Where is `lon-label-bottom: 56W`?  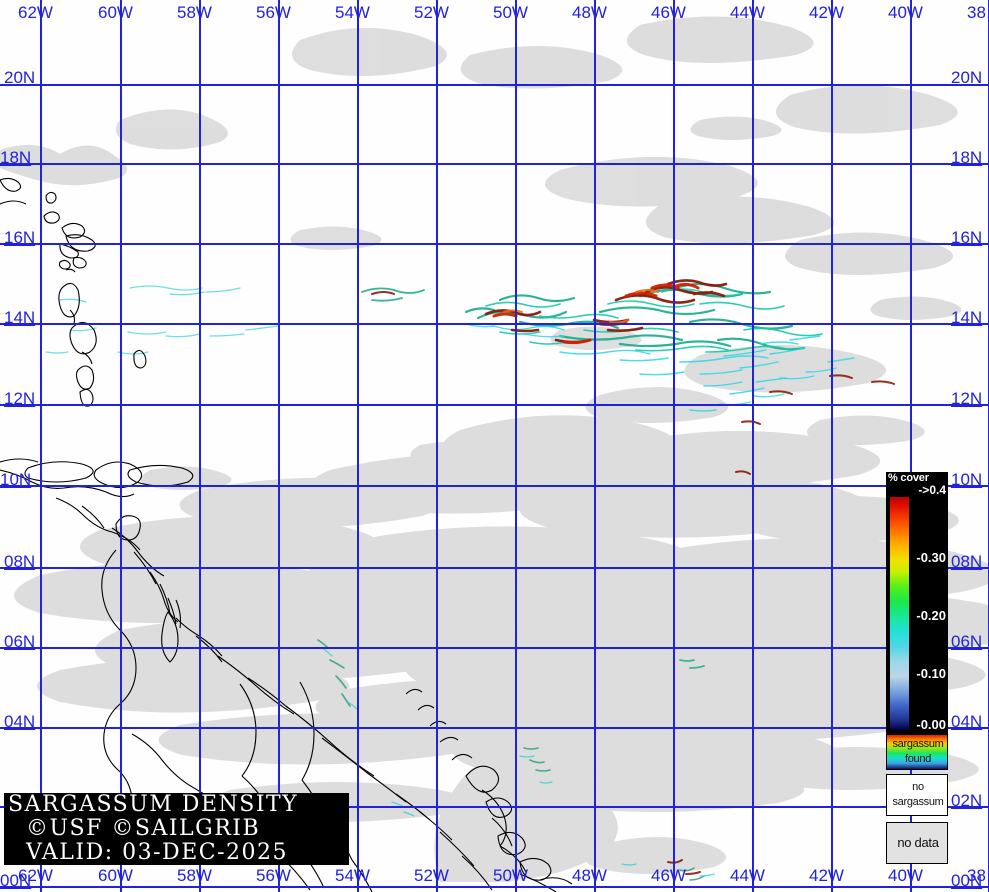 lon-label-bottom: 56W is located at coordinates (273, 875).